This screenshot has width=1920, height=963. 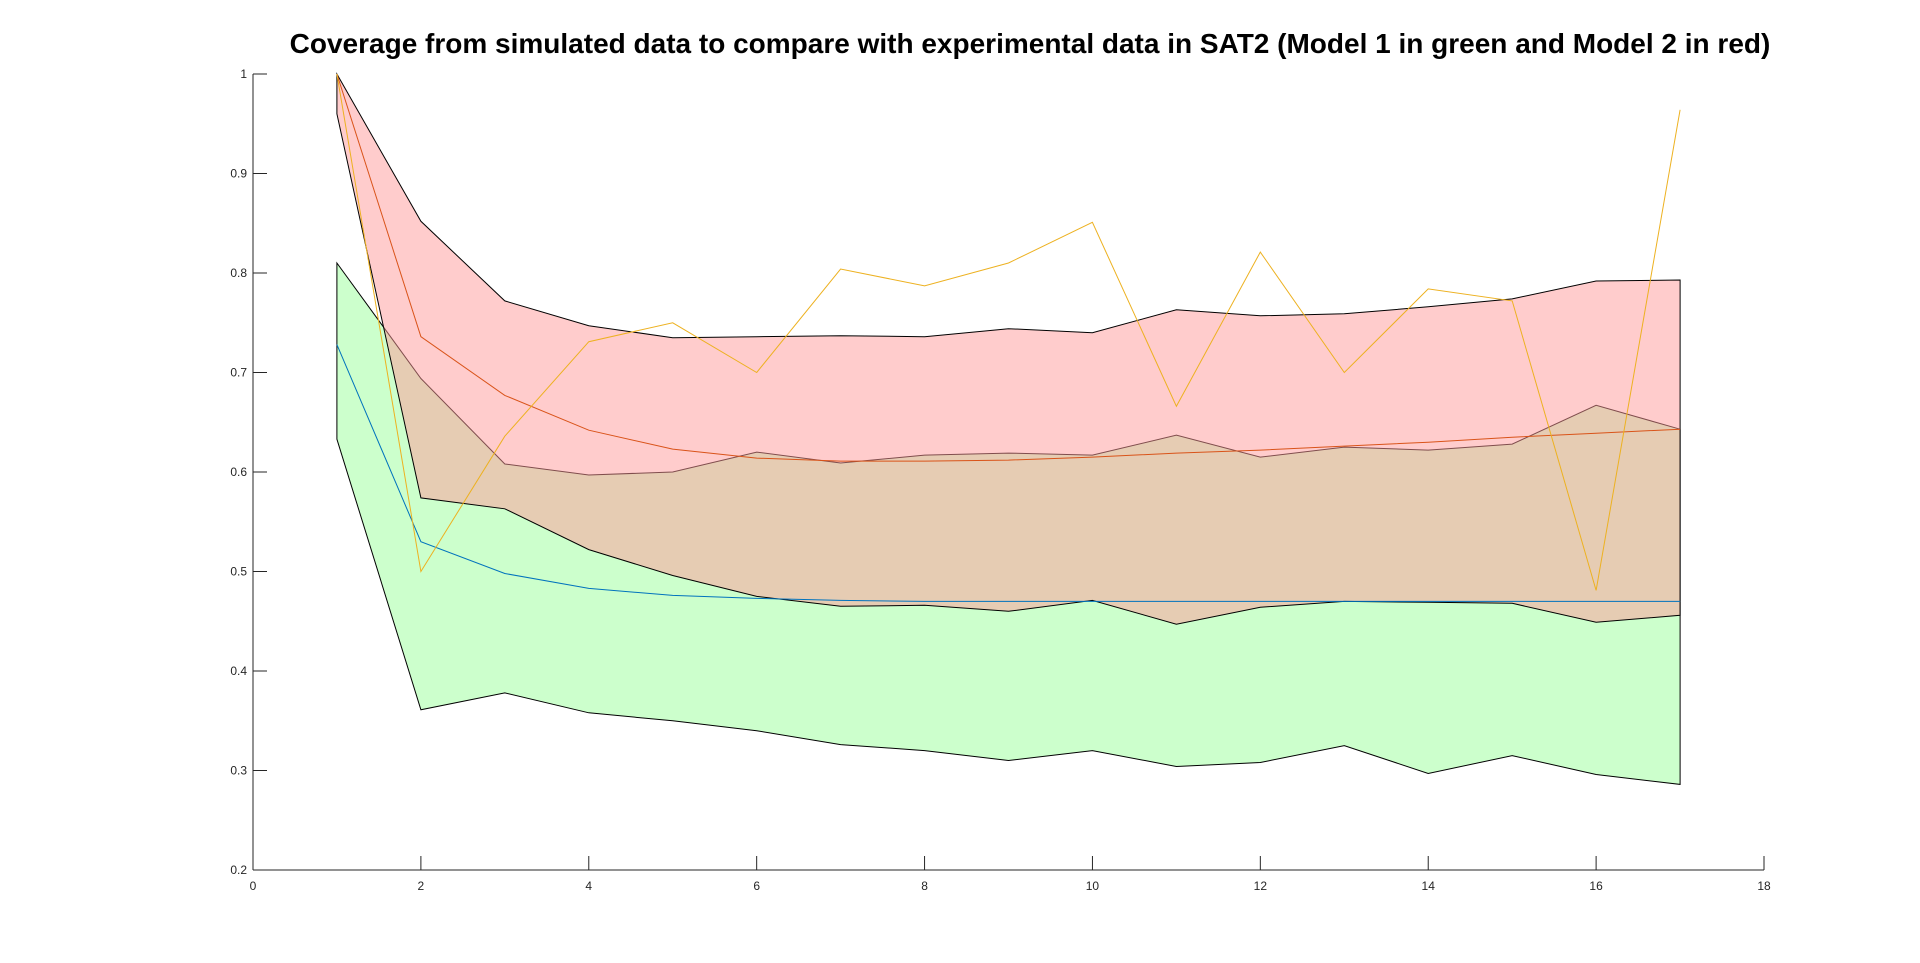 What do you see at coordinates (1596, 886) in the screenshot?
I see `x-tick-label: 16` at bounding box center [1596, 886].